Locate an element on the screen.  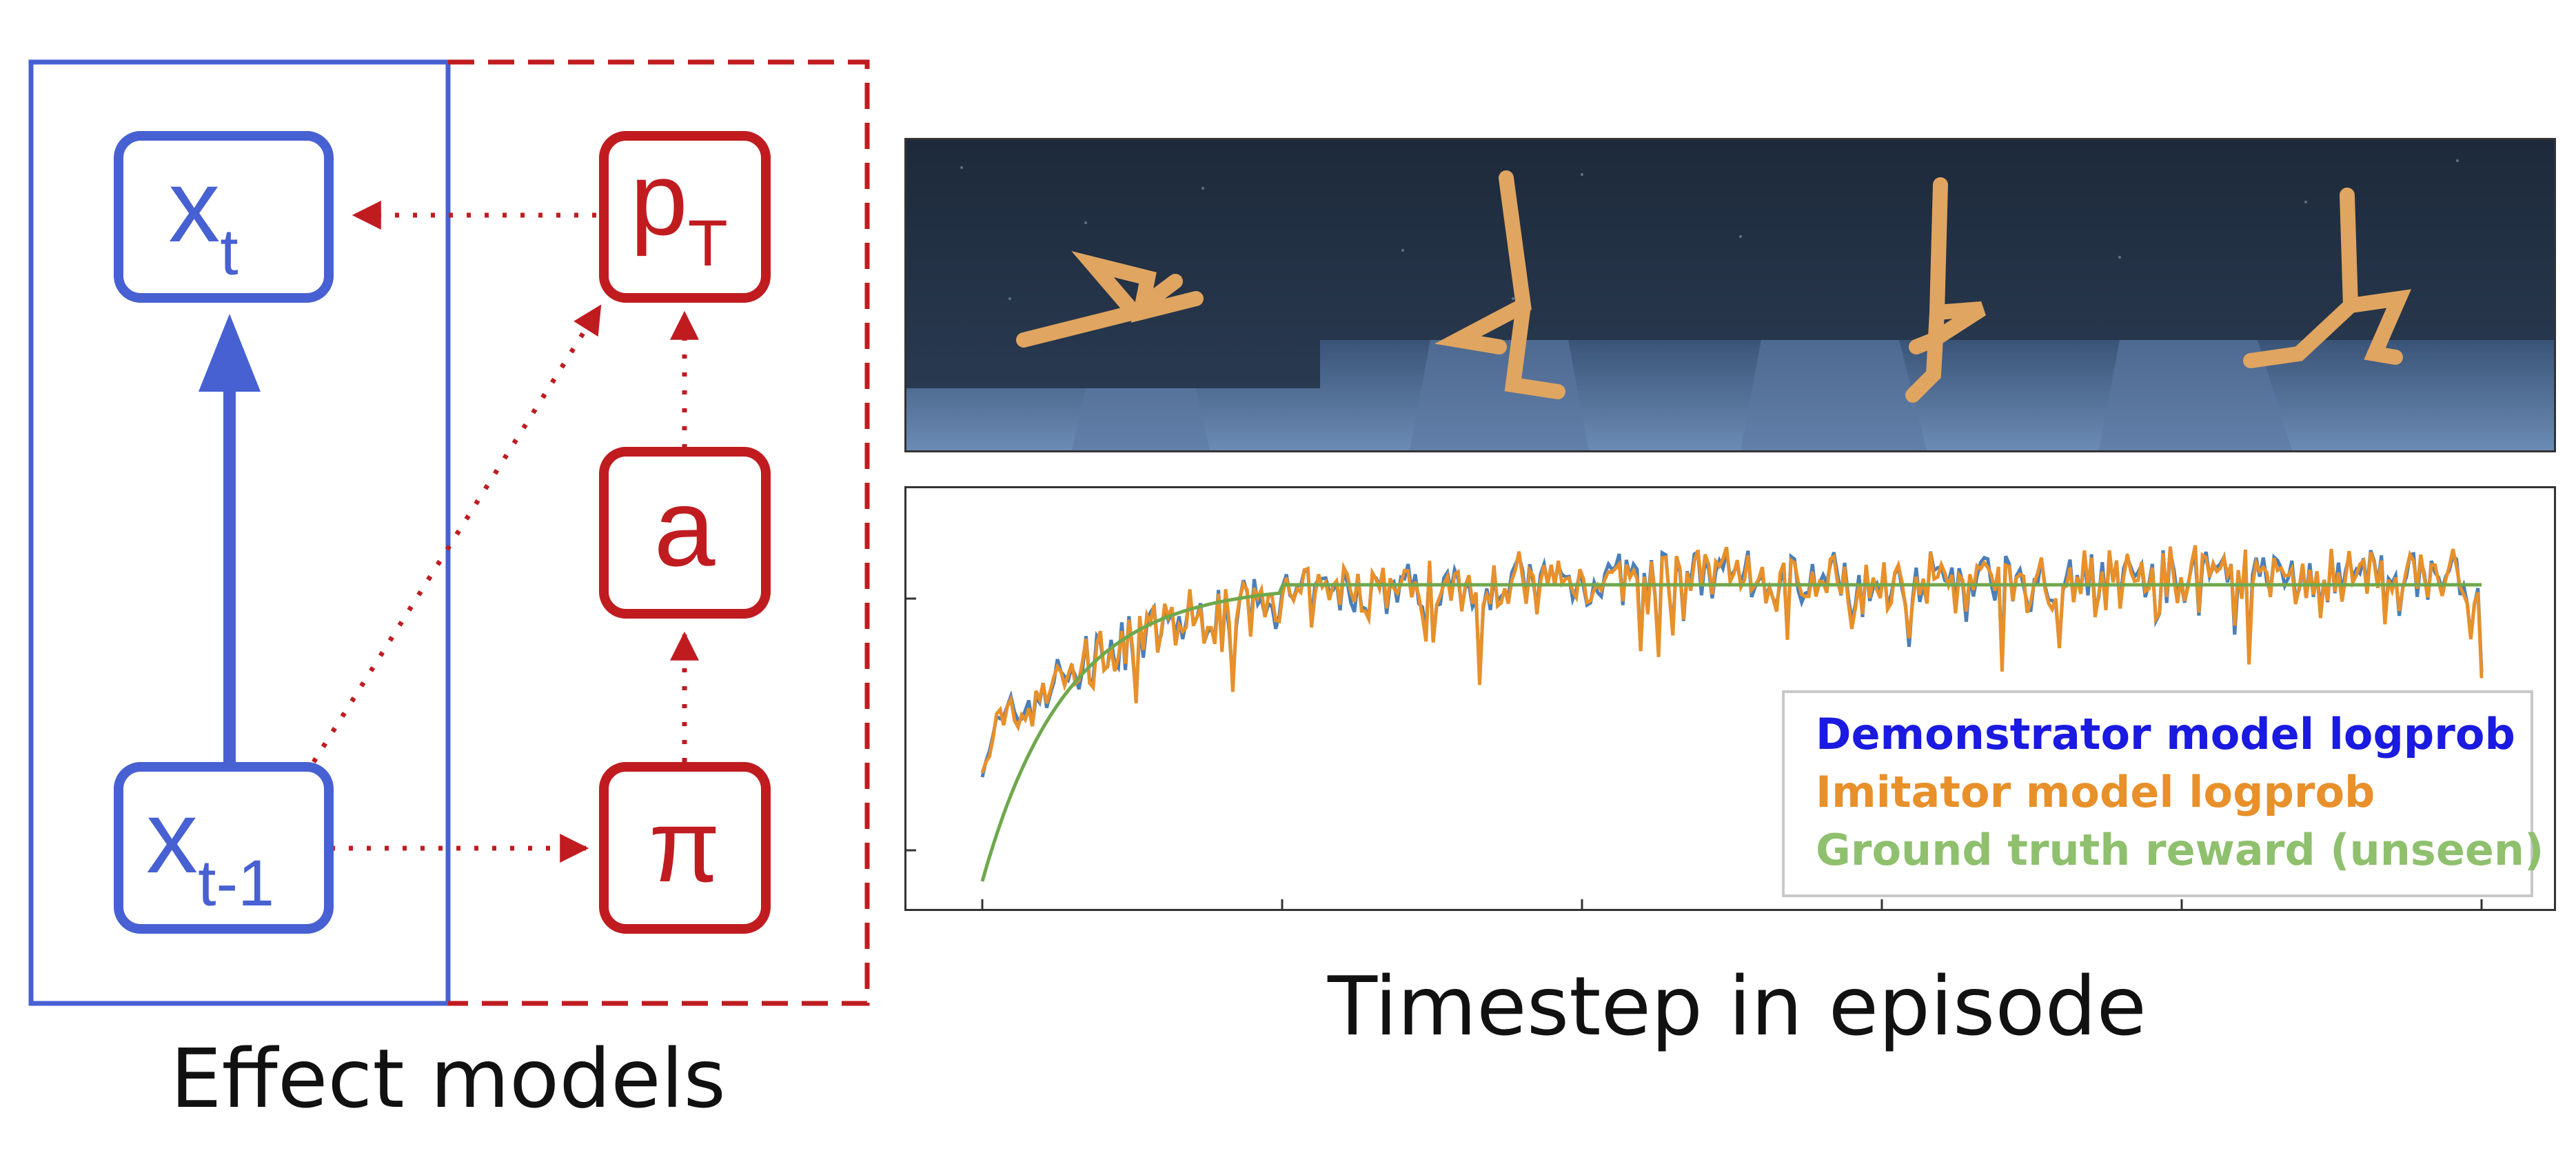
svg-text: xt-1 is located at coordinates (210, 849).